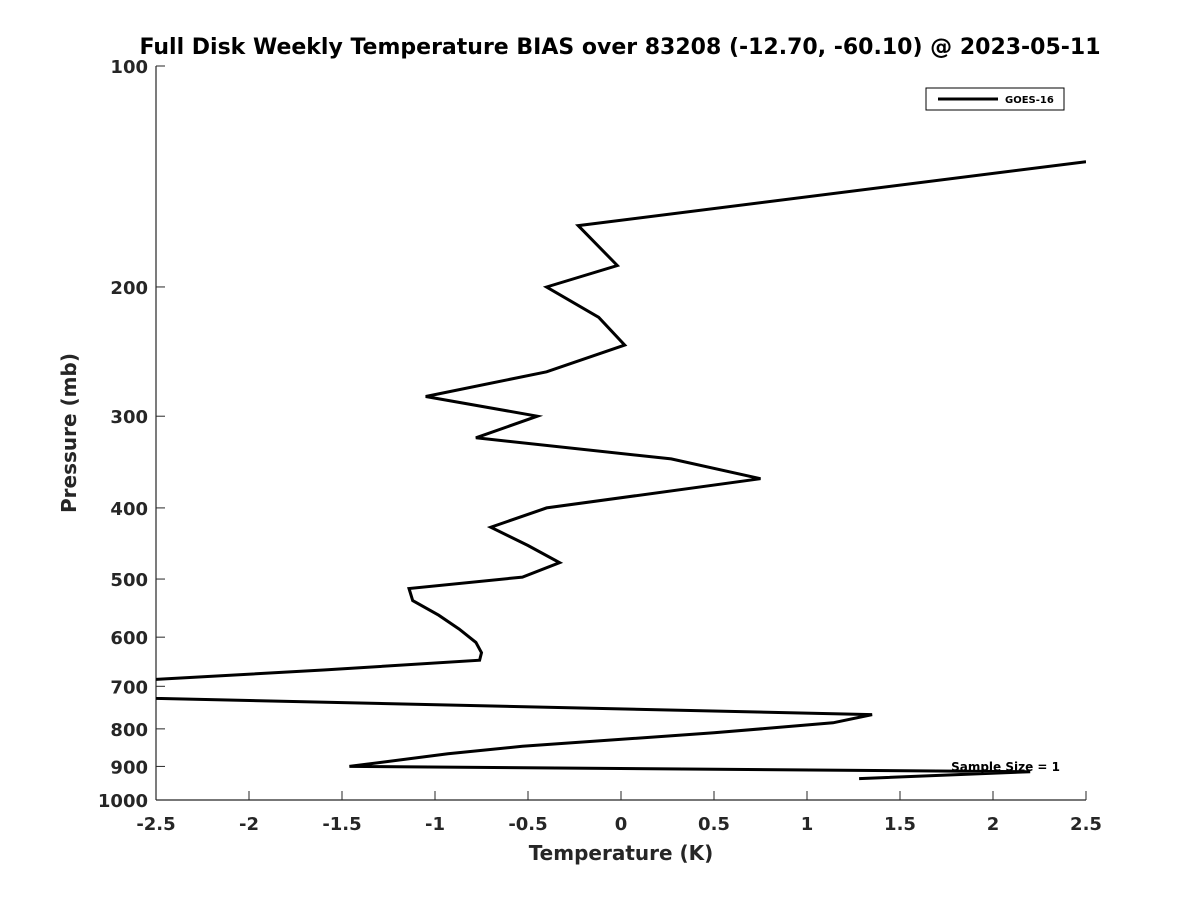 This screenshot has width=1200, height=900. I want to click on y-tick-label: 400, so click(129, 509).